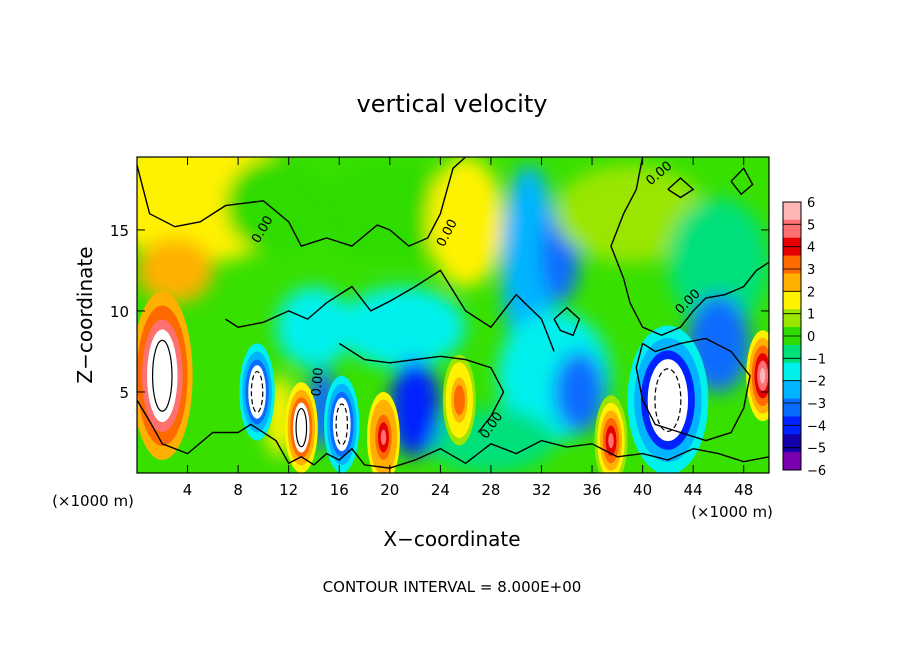 The width and height of the screenshot is (904, 654). What do you see at coordinates (541, 490) in the screenshot?
I see `x-tick-label-32: 32` at bounding box center [541, 490].